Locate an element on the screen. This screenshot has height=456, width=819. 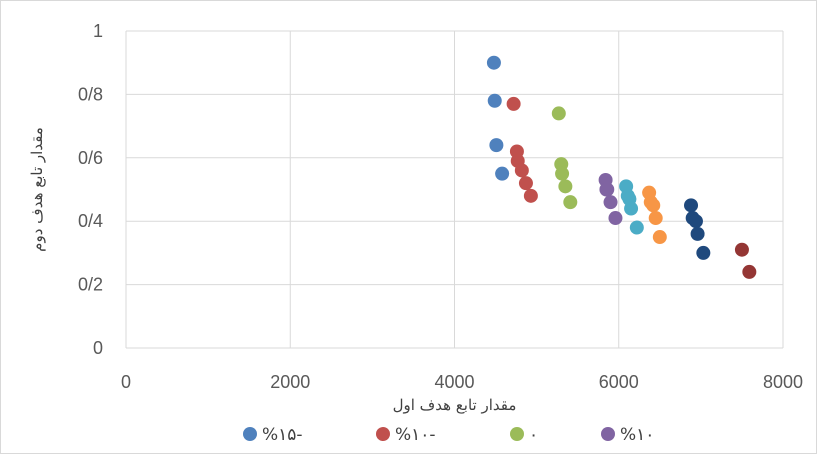
legend-label: %۱۰ is located at coordinates (637, 435).